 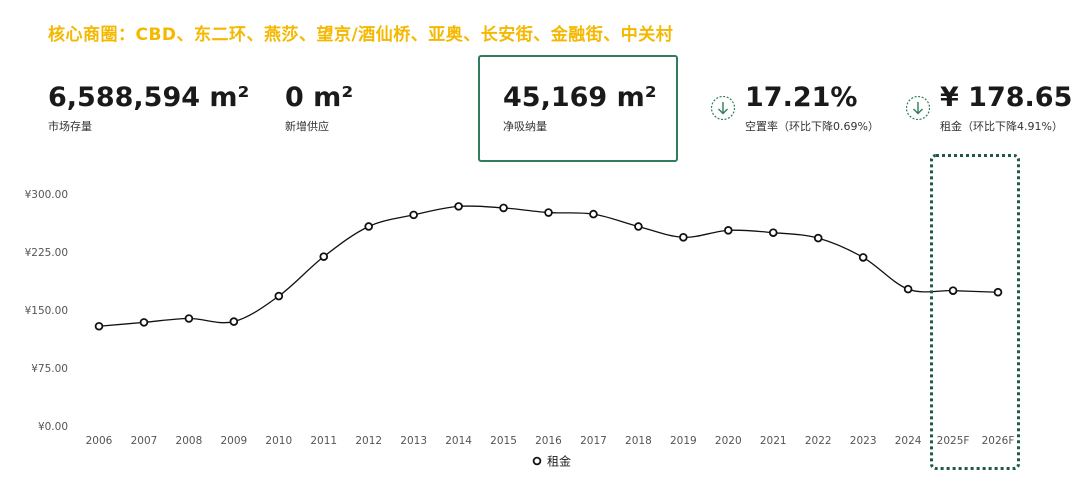 What do you see at coordinates (368, 441) in the screenshot?
I see `x-tick-label: 2012` at bounding box center [368, 441].